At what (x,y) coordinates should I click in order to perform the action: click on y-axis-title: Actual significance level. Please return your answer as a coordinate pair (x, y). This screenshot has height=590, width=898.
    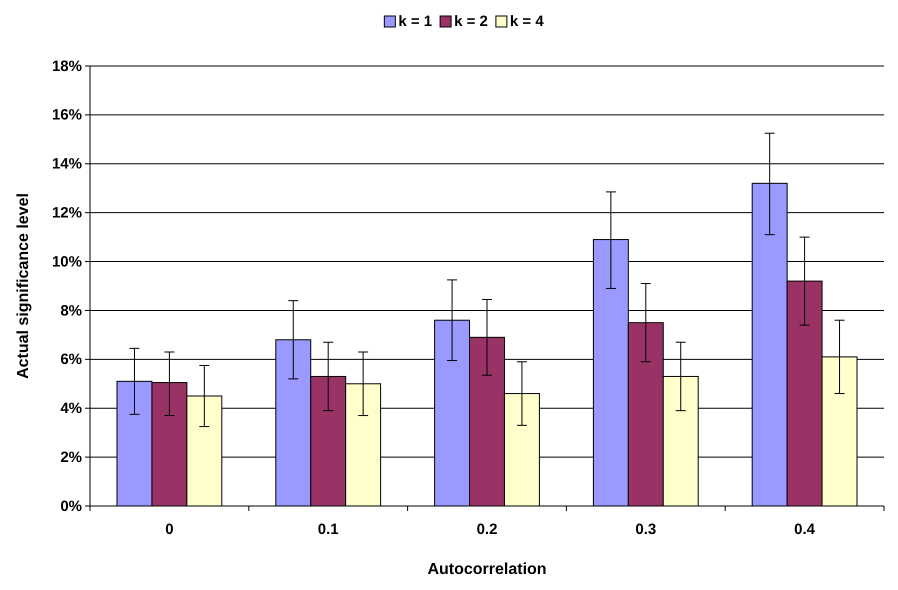
    Looking at the image, I should click on (23, 286).